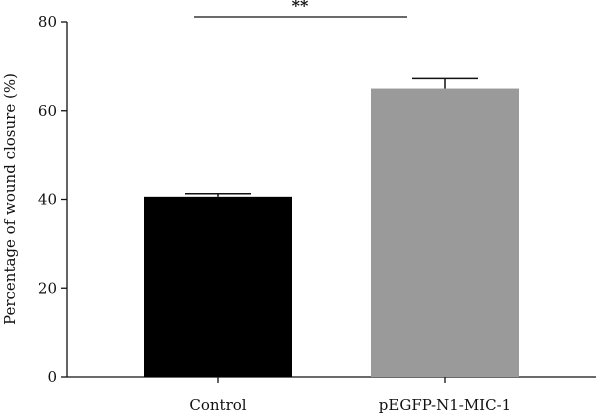  What do you see at coordinates (218, 286) in the screenshot?
I see `bar` at bounding box center [218, 286].